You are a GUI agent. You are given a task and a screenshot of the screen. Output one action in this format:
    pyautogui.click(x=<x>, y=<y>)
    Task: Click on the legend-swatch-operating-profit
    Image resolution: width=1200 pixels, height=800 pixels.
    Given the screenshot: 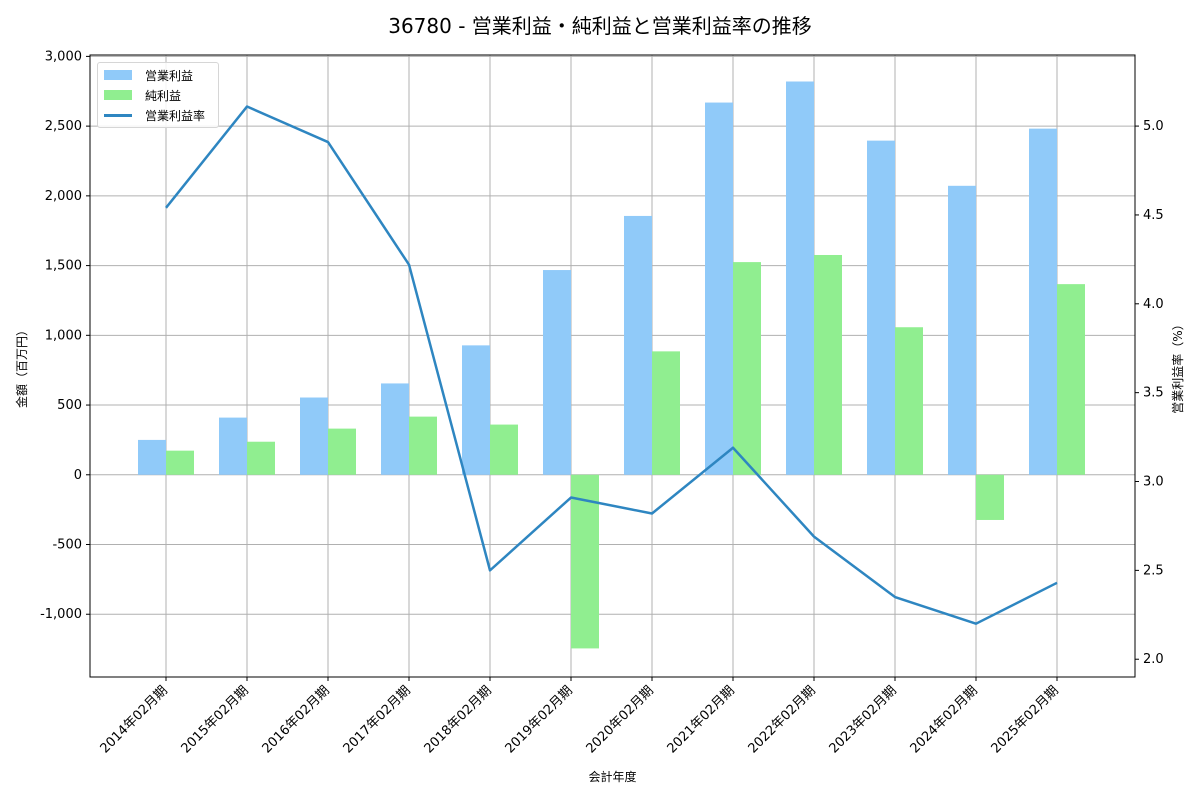 What is the action you would take?
    pyautogui.click(x=118, y=75)
    